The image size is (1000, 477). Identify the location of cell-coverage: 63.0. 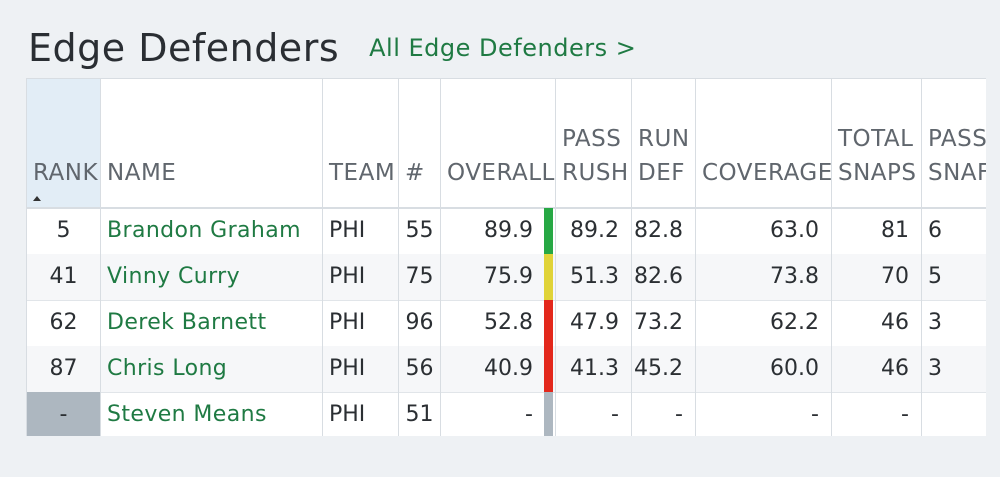
(764, 231).